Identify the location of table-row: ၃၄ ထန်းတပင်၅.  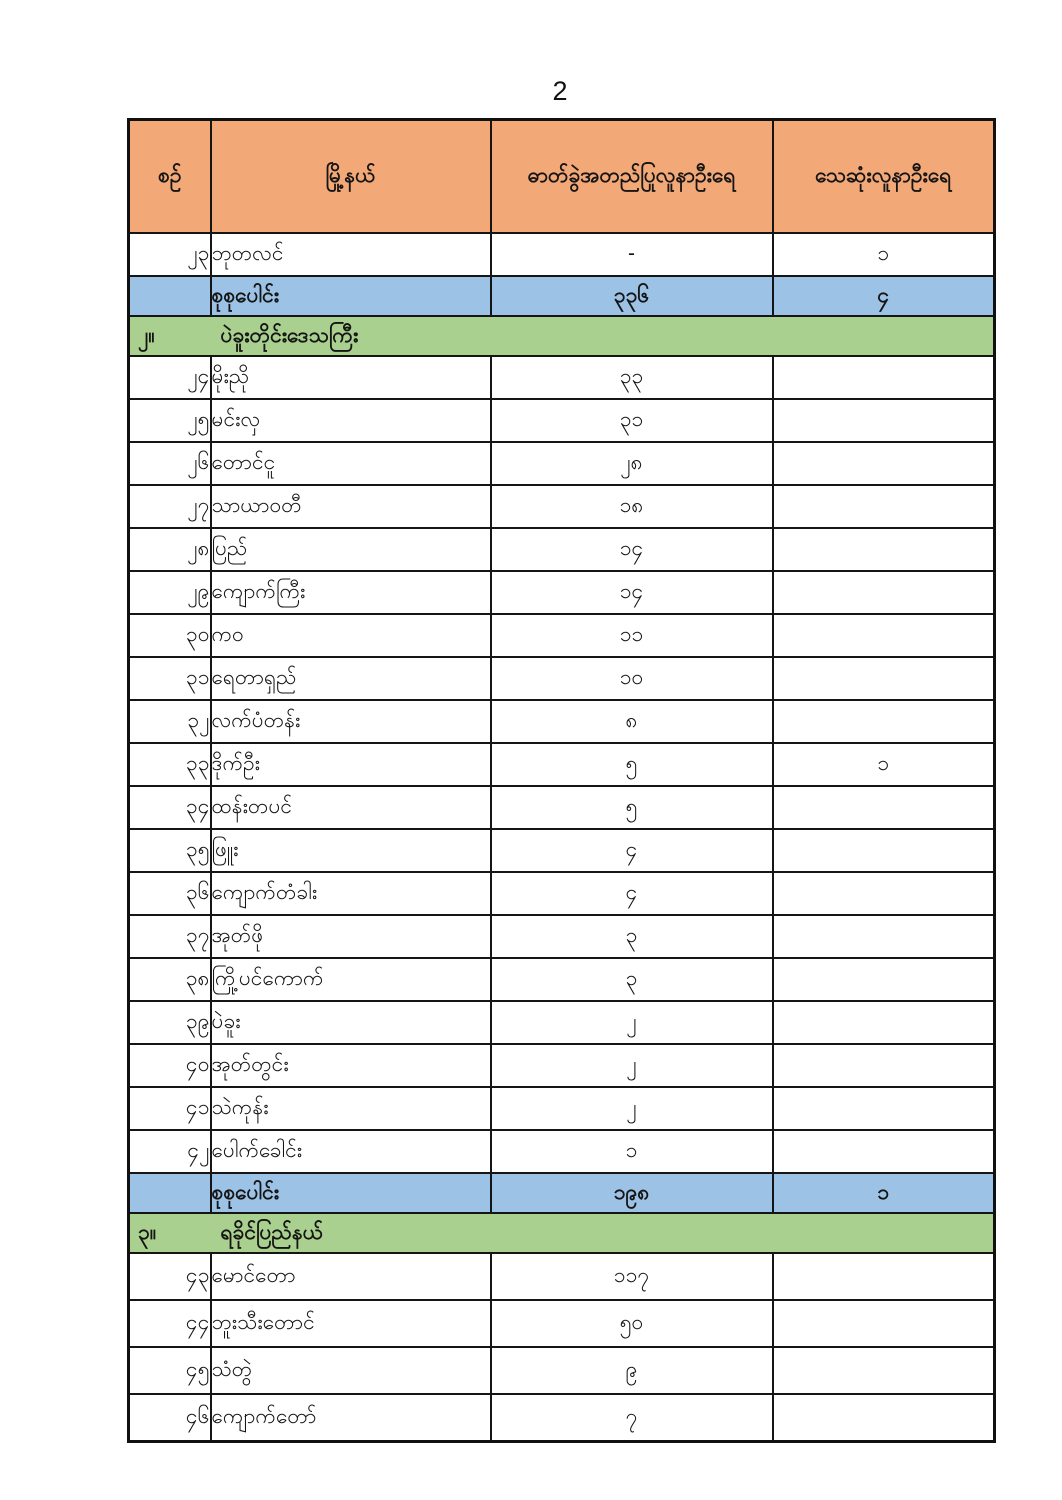
(561, 807).